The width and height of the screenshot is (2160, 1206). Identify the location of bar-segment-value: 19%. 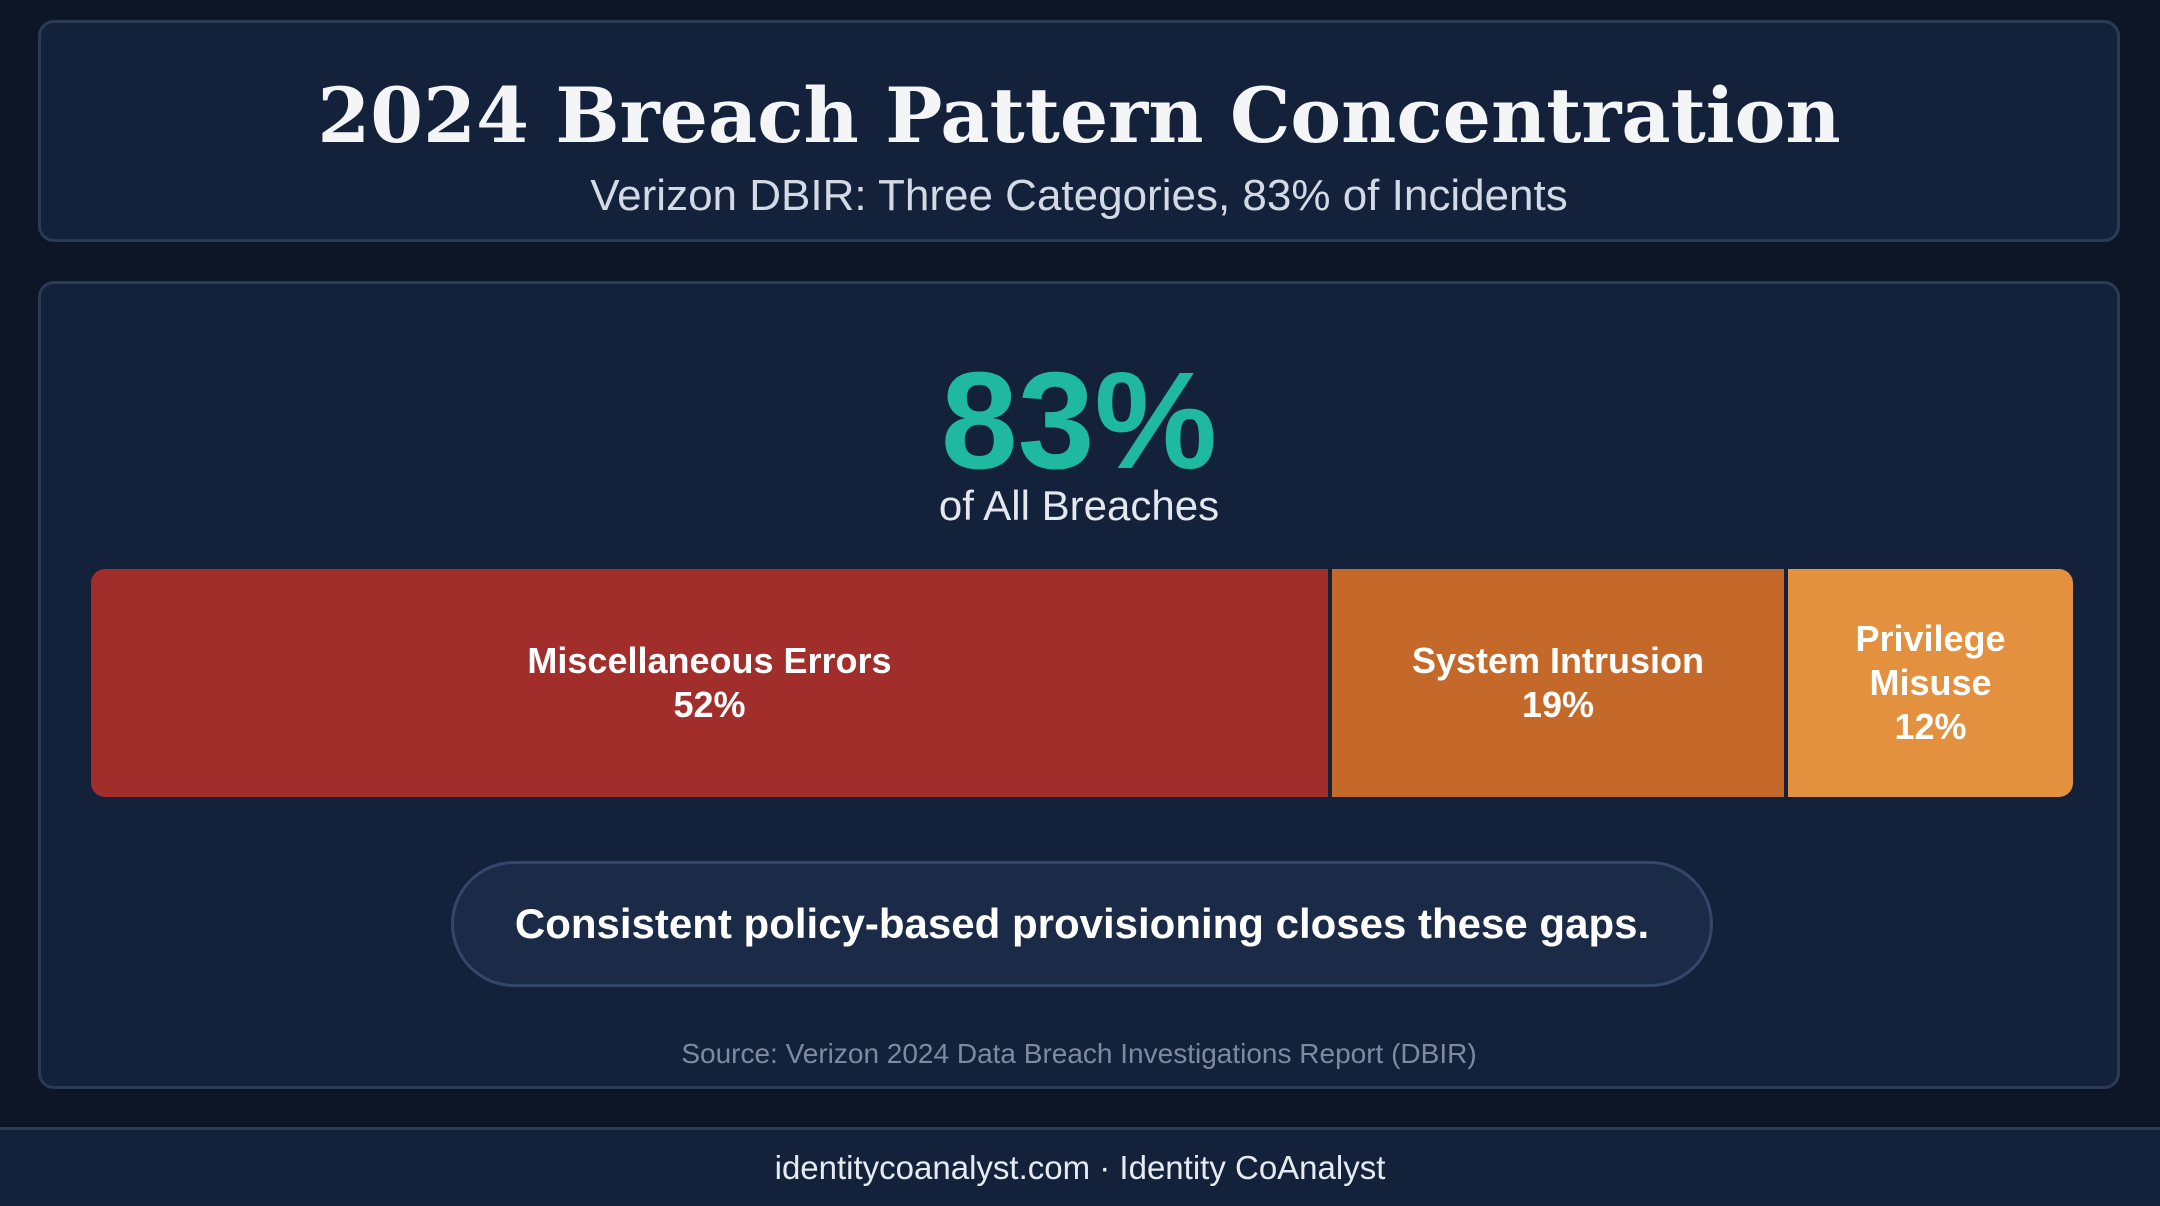
(1558, 704).